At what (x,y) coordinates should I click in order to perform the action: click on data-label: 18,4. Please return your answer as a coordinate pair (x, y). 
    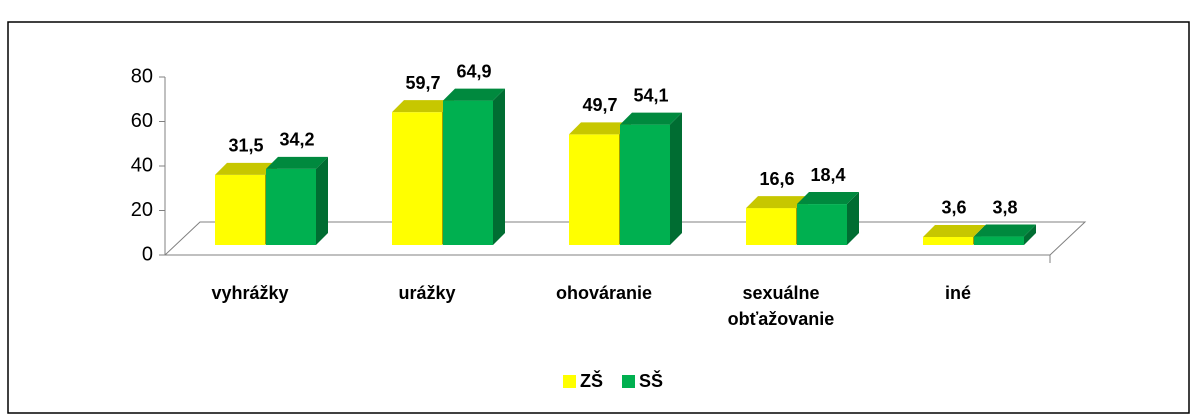
    Looking at the image, I should click on (827, 175).